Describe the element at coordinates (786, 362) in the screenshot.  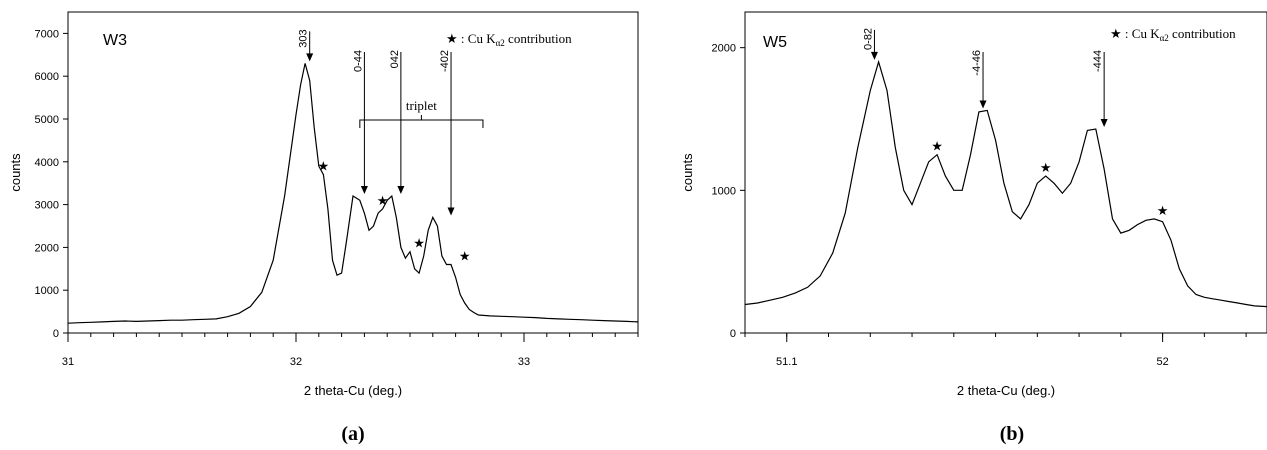
I see `x-tick-label: 51.1` at that location.